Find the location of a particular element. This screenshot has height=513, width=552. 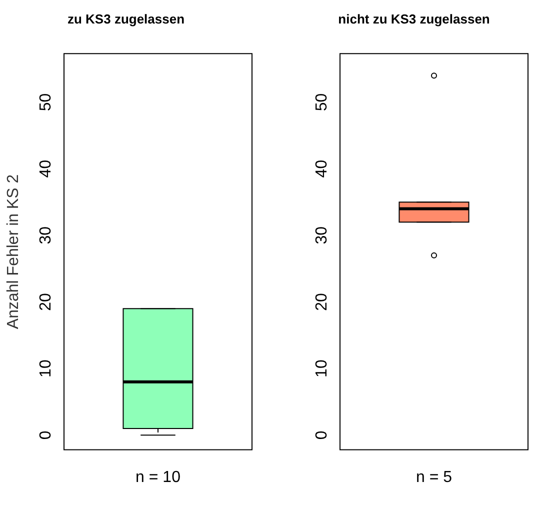

y-axis-title: Anzahl Fehler in KS 2 is located at coordinates (13, 252).